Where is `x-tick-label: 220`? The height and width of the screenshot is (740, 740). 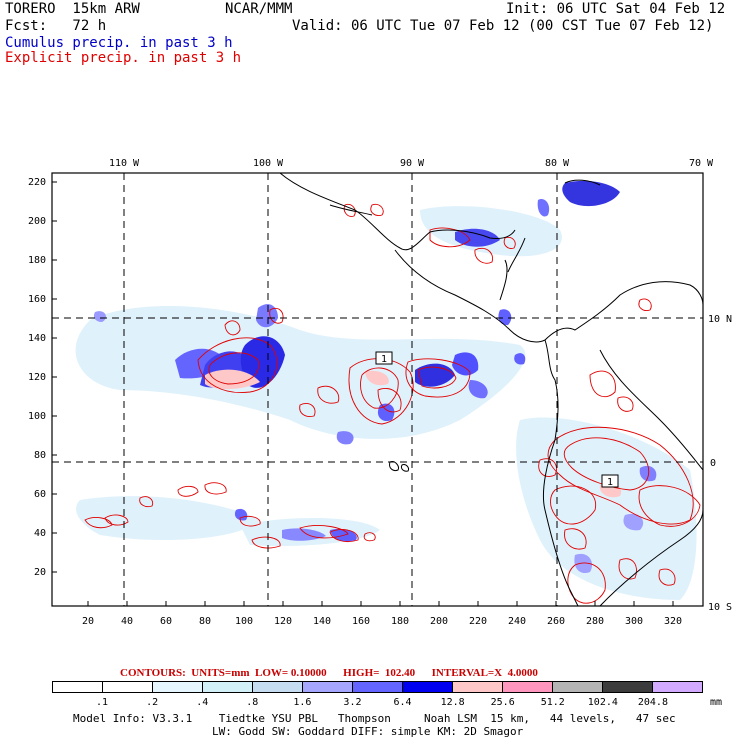 x-tick-label: 220 is located at coordinates (478, 621).